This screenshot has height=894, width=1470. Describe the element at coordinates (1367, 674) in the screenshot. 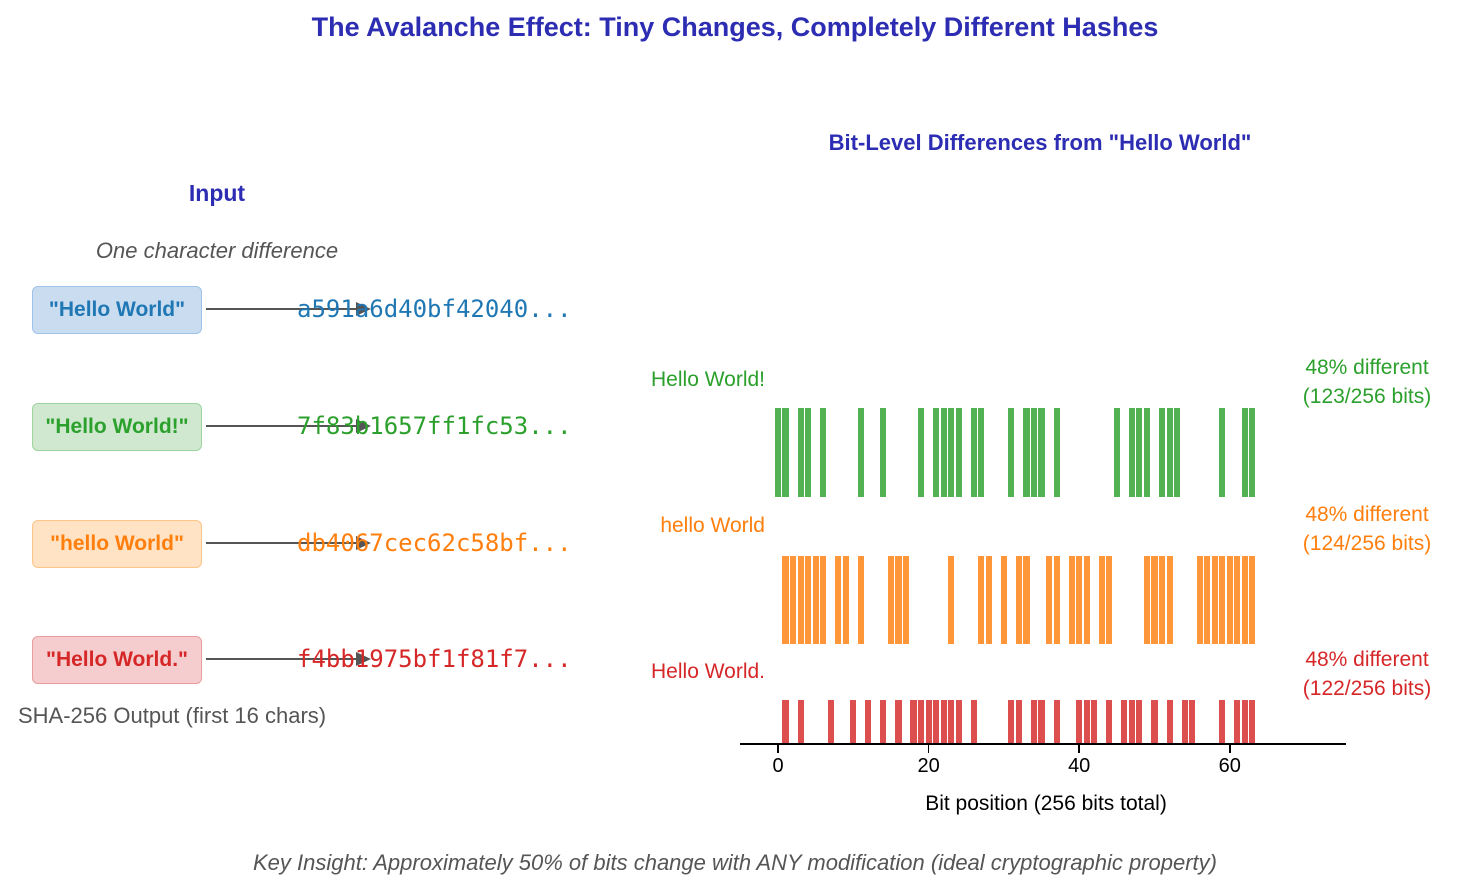

I see `diff-annotation-red: 48% different (122/256 bits)` at that location.